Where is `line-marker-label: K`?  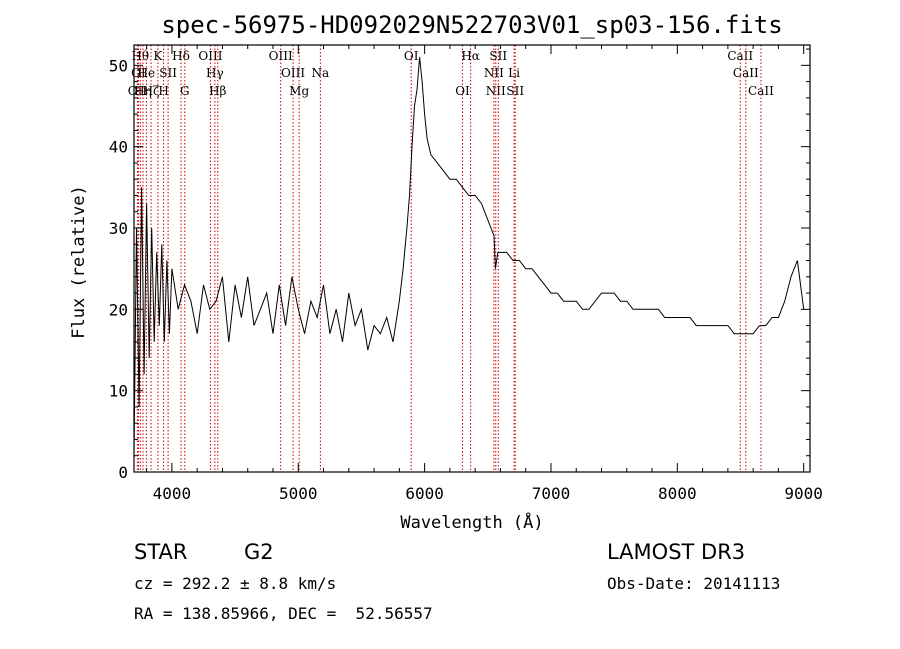
line-marker-label: K is located at coordinates (158, 56).